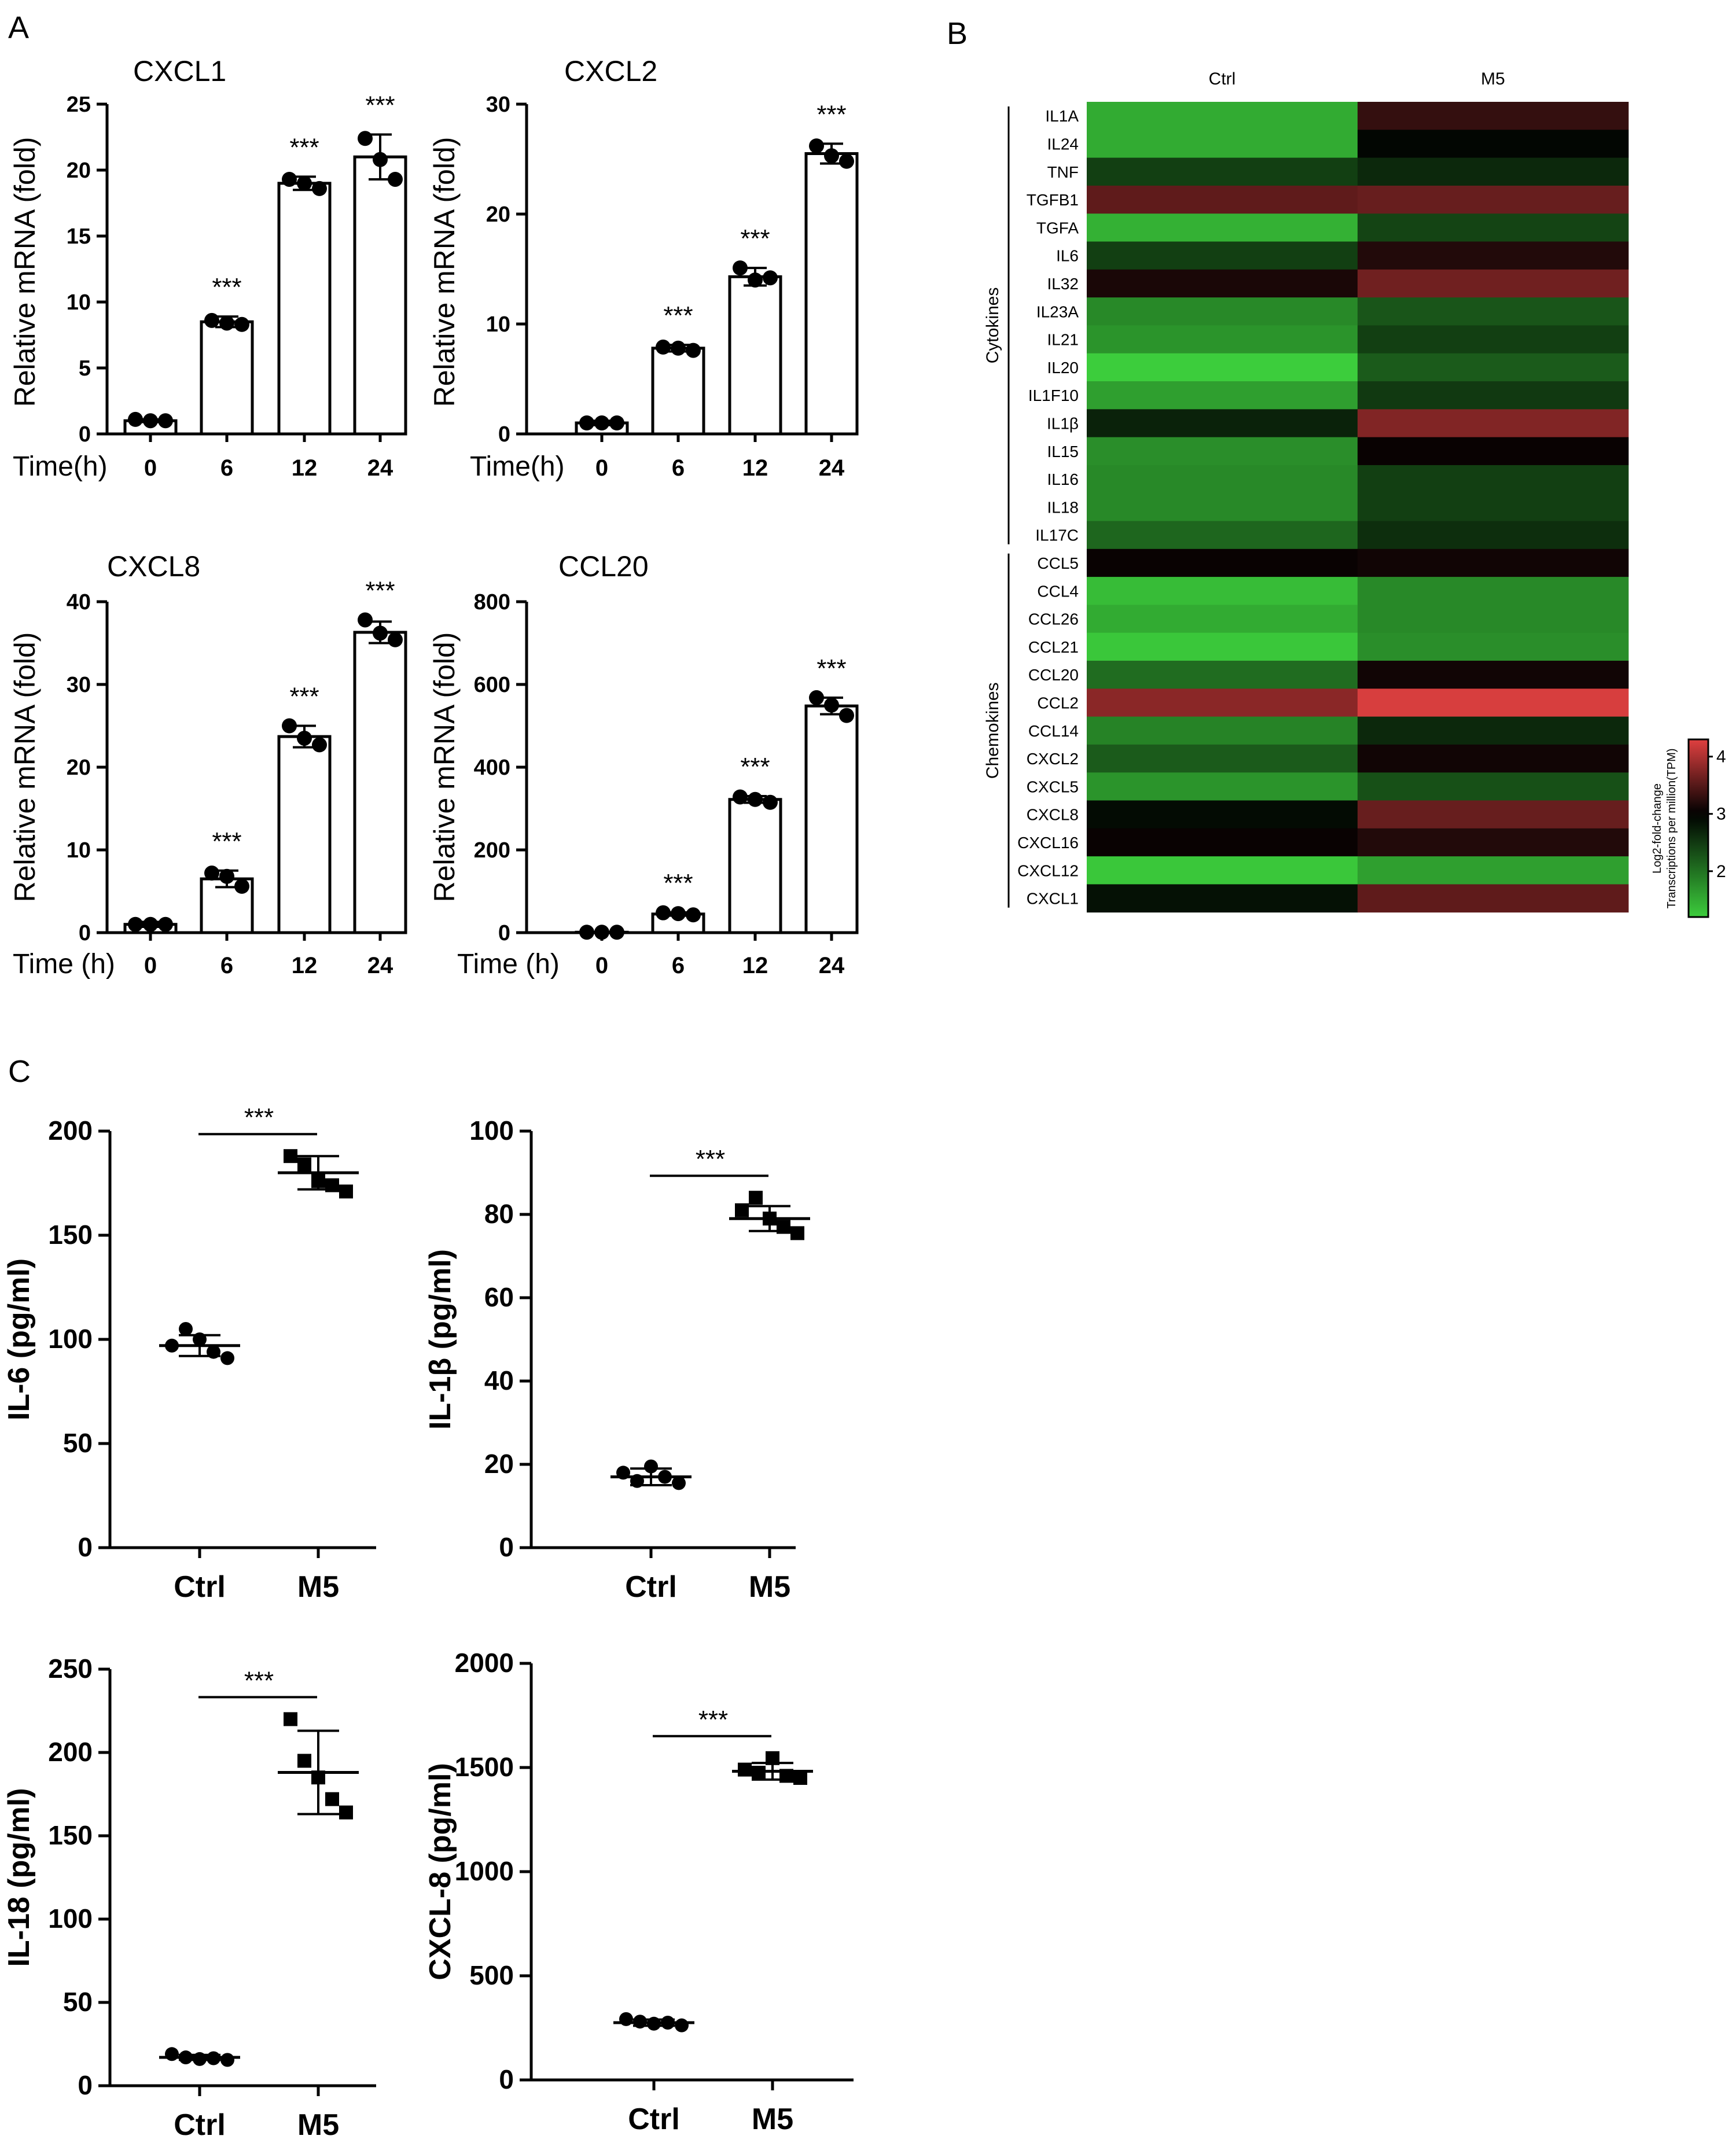 The width and height of the screenshot is (1736, 2143). I want to click on chart-cxcl1-xlabel: Time(h), so click(60, 466).